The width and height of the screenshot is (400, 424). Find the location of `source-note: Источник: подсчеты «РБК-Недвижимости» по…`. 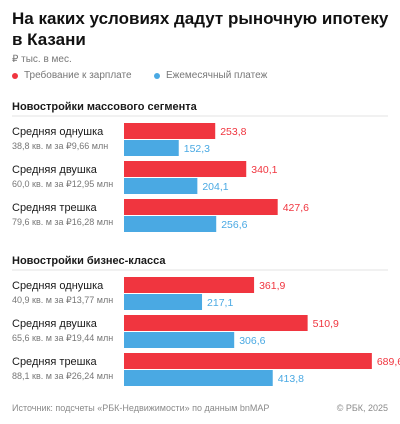

source-note: Источник: подсчеты «РБК-Недвижимости» по… is located at coordinates (141, 408).